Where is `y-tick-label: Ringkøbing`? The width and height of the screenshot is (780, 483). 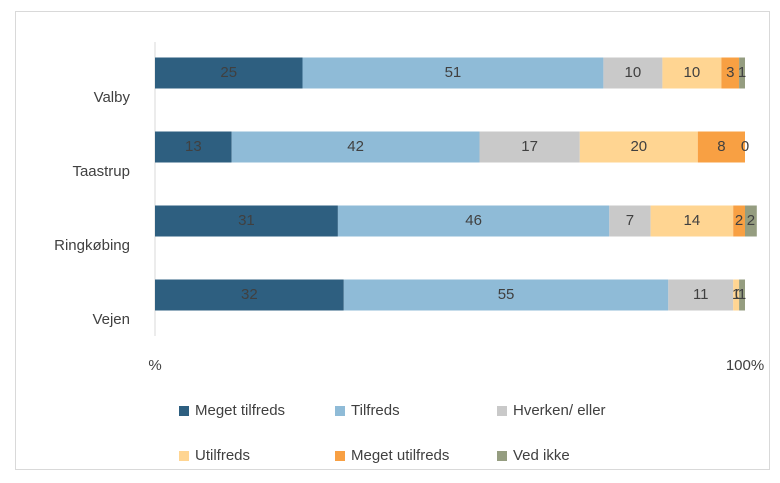
y-tick-label: Ringkøbing is located at coordinates (92, 245).